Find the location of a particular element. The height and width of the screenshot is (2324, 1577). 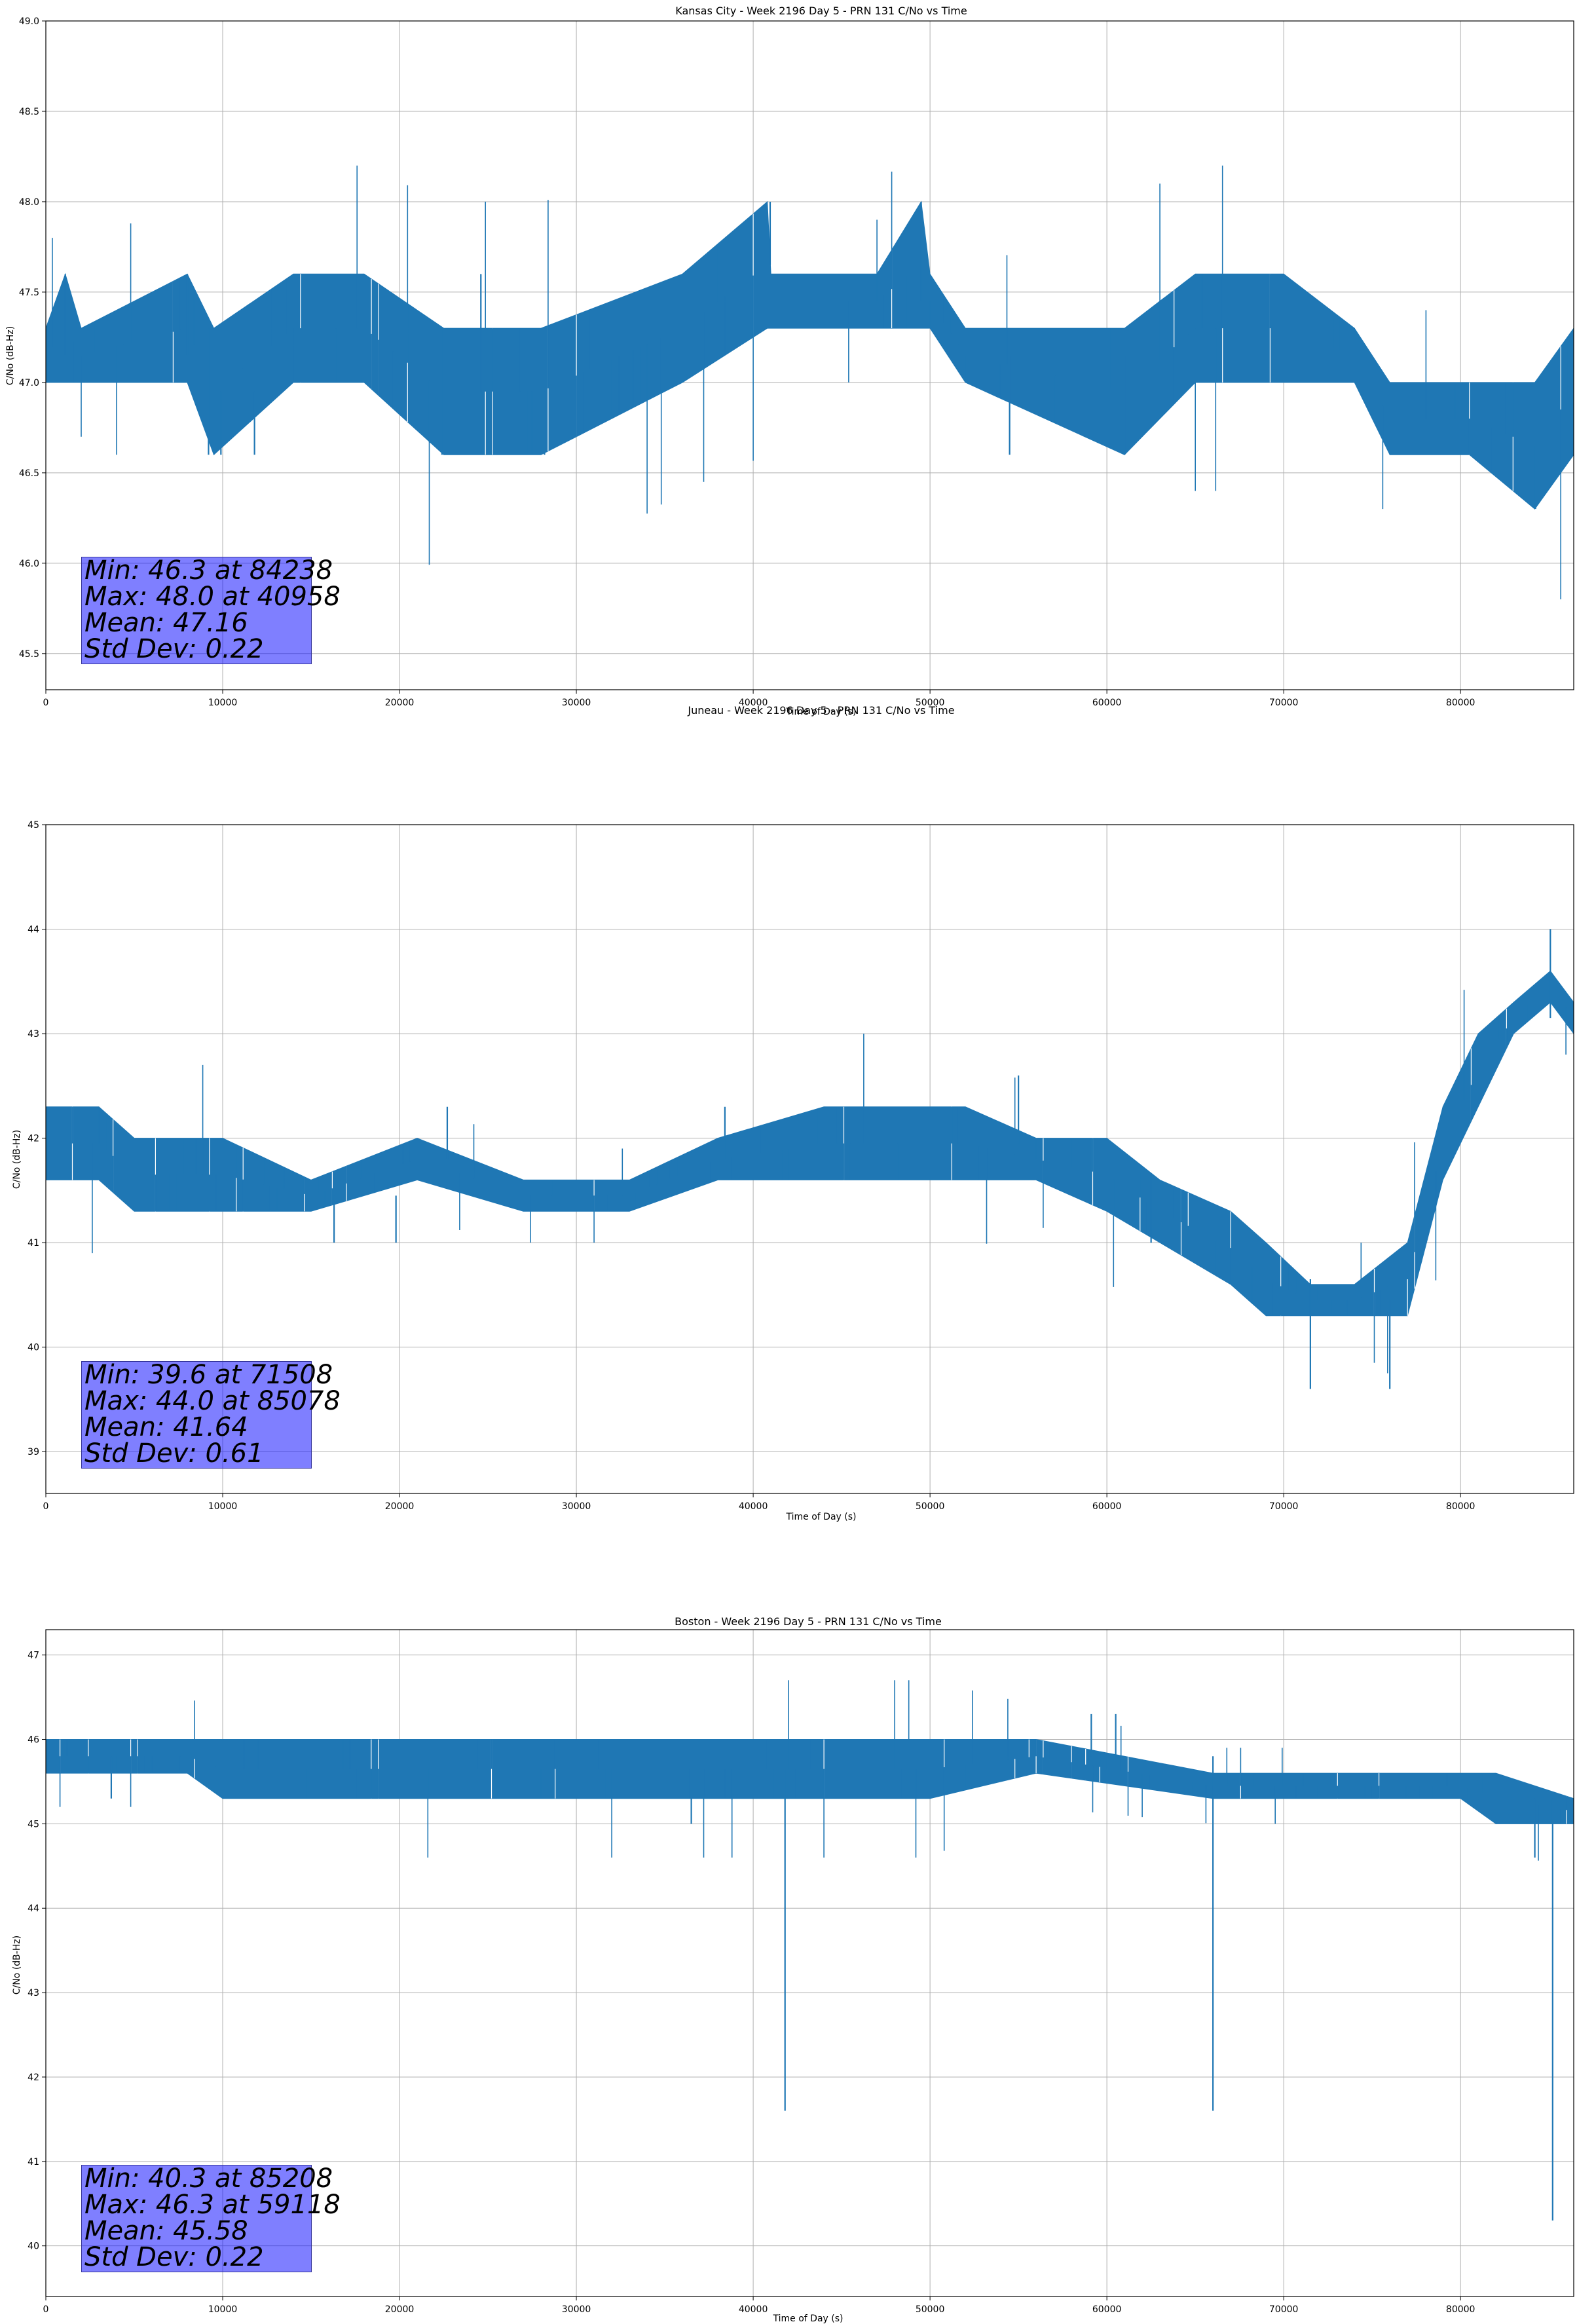

y-tick-label: 47.0 is located at coordinates (29, 383).